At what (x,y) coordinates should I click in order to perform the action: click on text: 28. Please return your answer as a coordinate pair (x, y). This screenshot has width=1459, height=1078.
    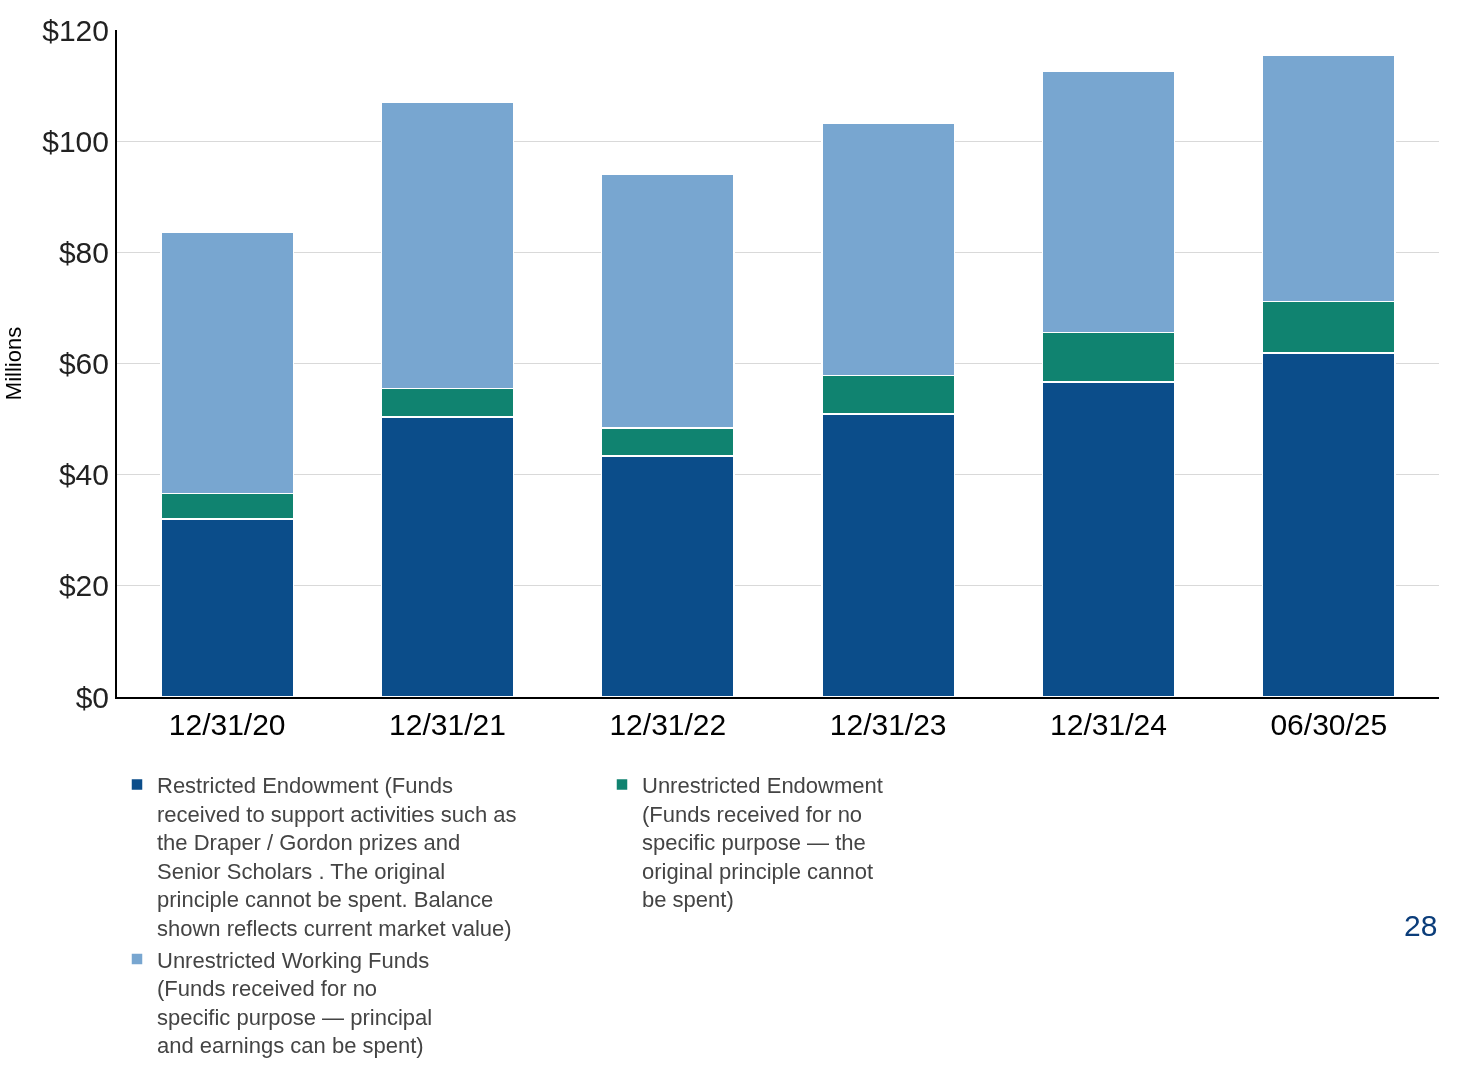
    Looking at the image, I should click on (1421, 925).